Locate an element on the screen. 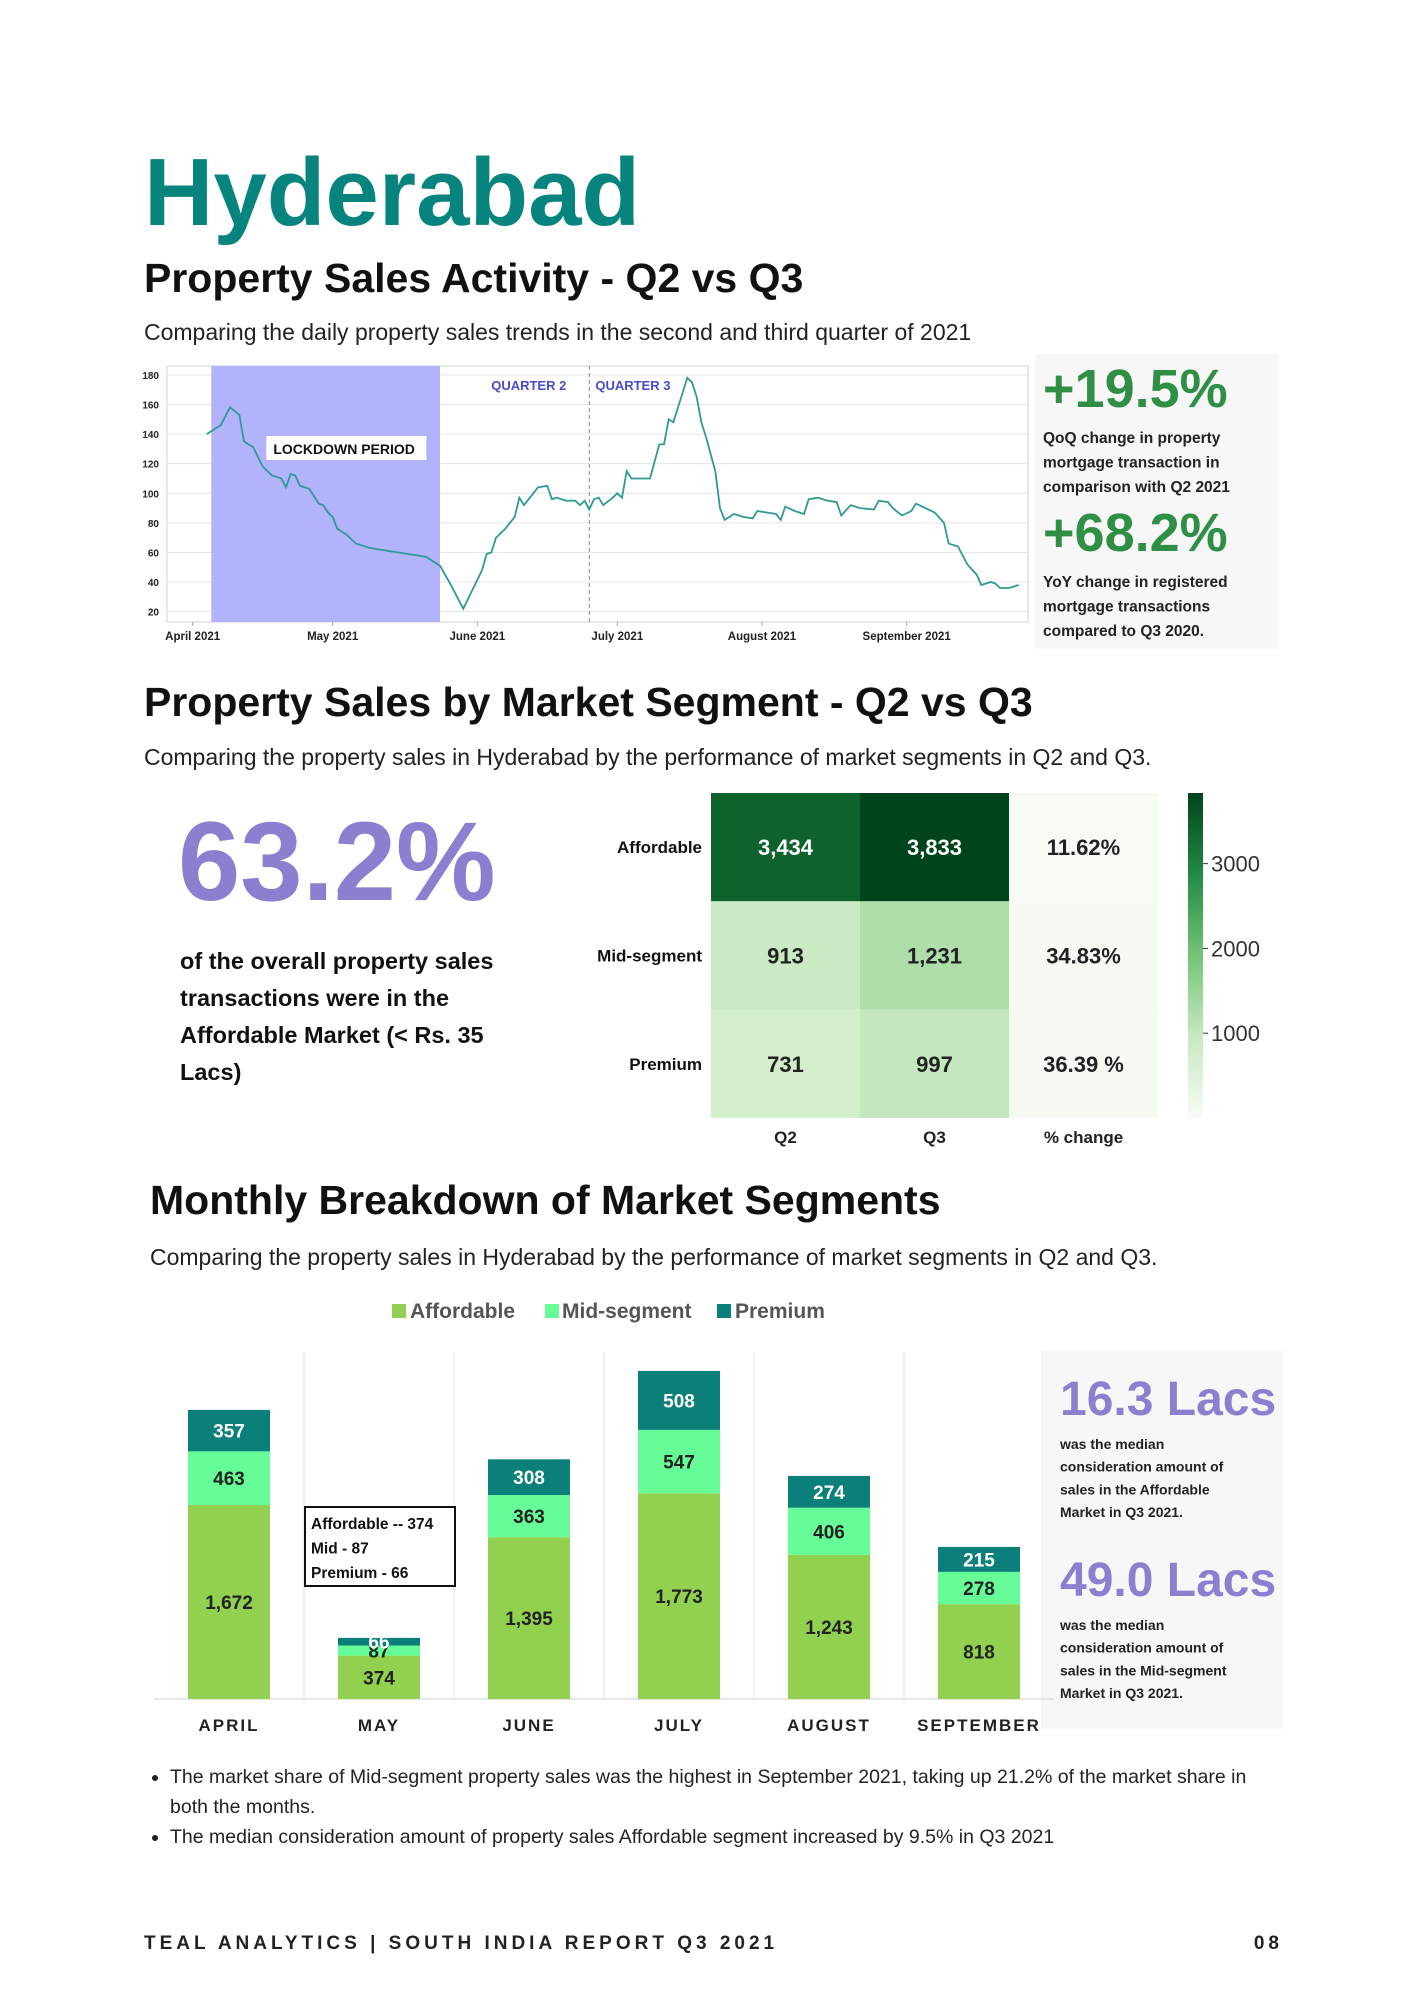  bar-label: 357 is located at coordinates (229, 1432).